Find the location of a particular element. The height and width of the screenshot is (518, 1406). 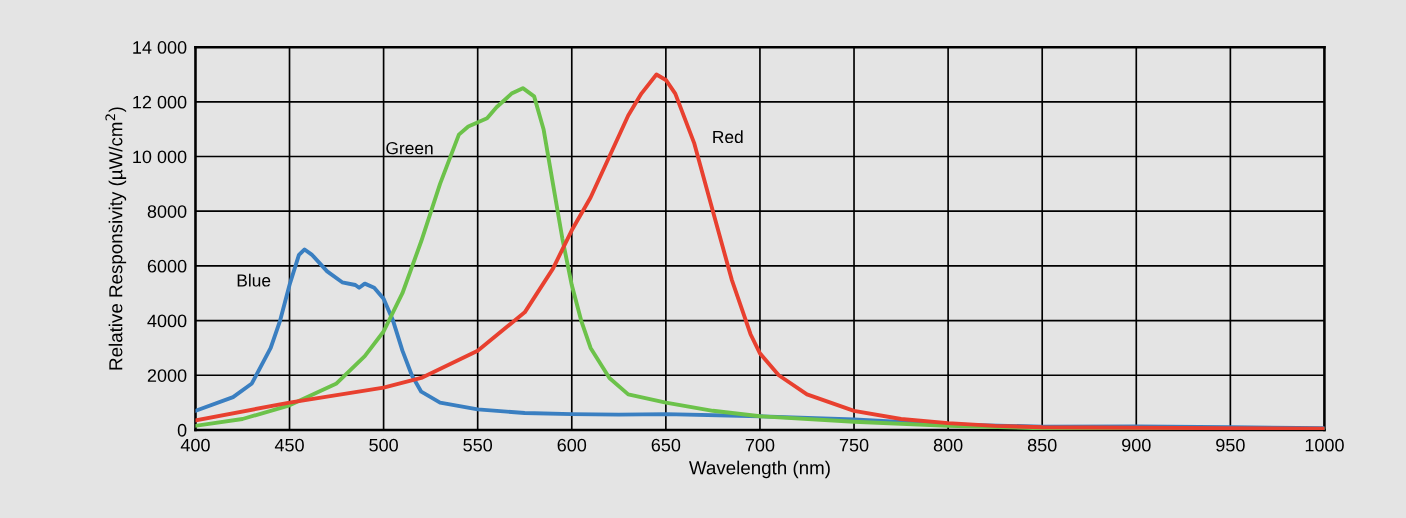

series-label: Blue is located at coordinates (254, 280).